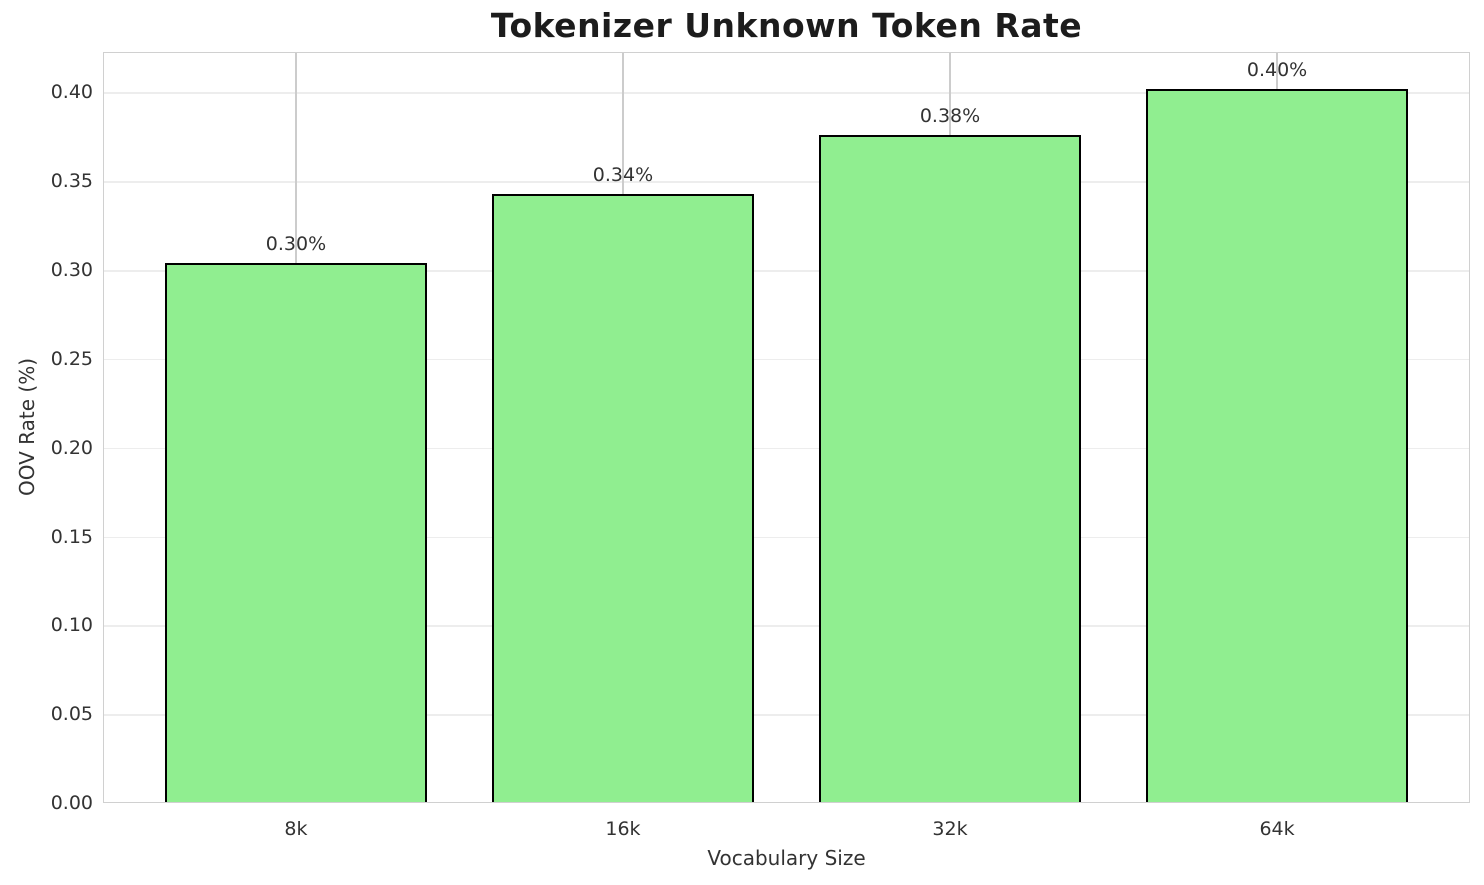 The width and height of the screenshot is (1484, 885). I want to click on bar-value-label: 0.38%, so click(950, 116).